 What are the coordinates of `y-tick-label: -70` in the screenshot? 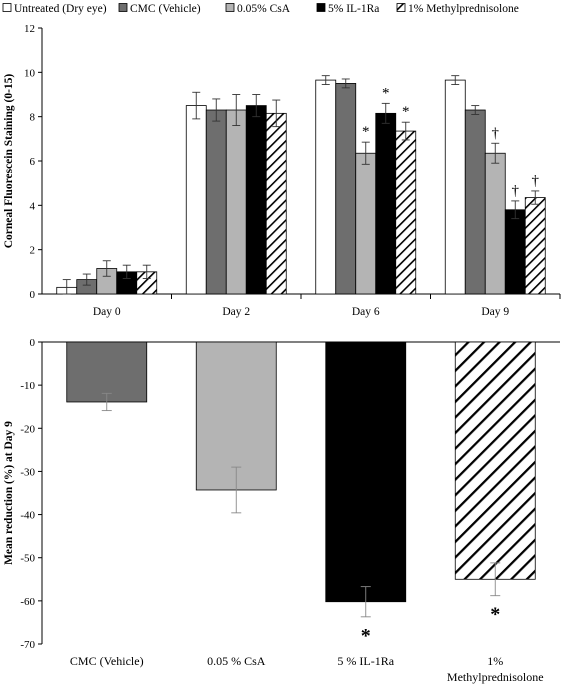 It's located at (27, 645).